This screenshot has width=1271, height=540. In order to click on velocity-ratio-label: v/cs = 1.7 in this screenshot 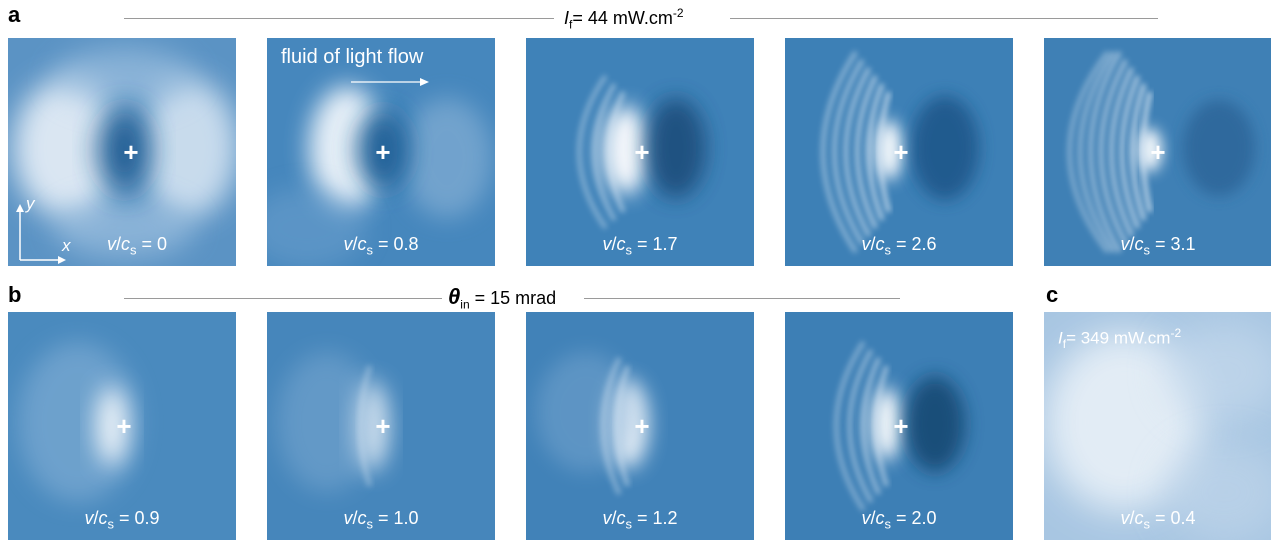, I will do `click(640, 246)`.